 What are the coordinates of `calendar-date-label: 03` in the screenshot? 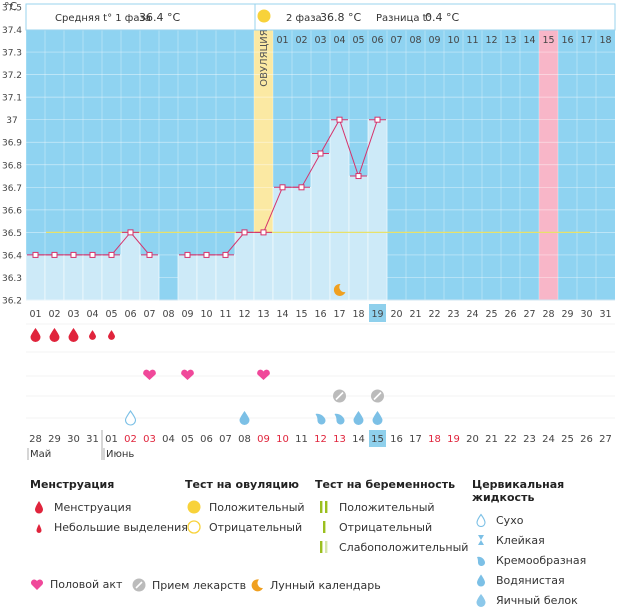 It's located at (149, 439).